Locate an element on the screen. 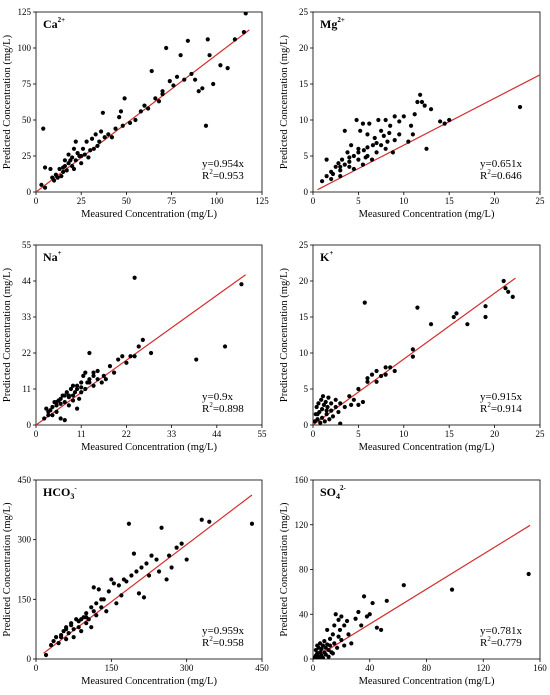 The image size is (550, 695). r-squared-label: R2=0.914 is located at coordinates (501, 408).